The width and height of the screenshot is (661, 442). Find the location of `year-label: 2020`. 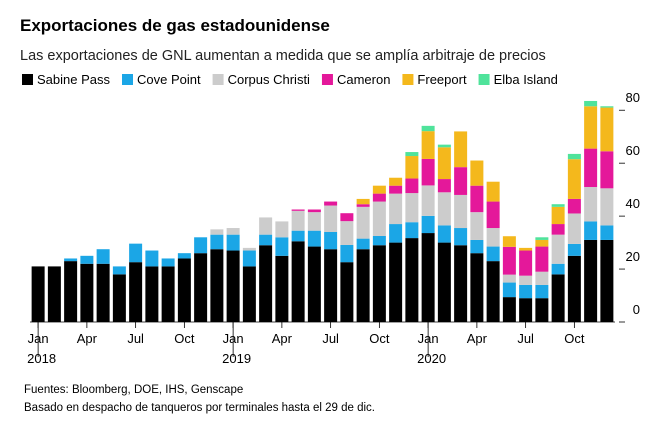

year-label: 2020 is located at coordinates (431, 358).